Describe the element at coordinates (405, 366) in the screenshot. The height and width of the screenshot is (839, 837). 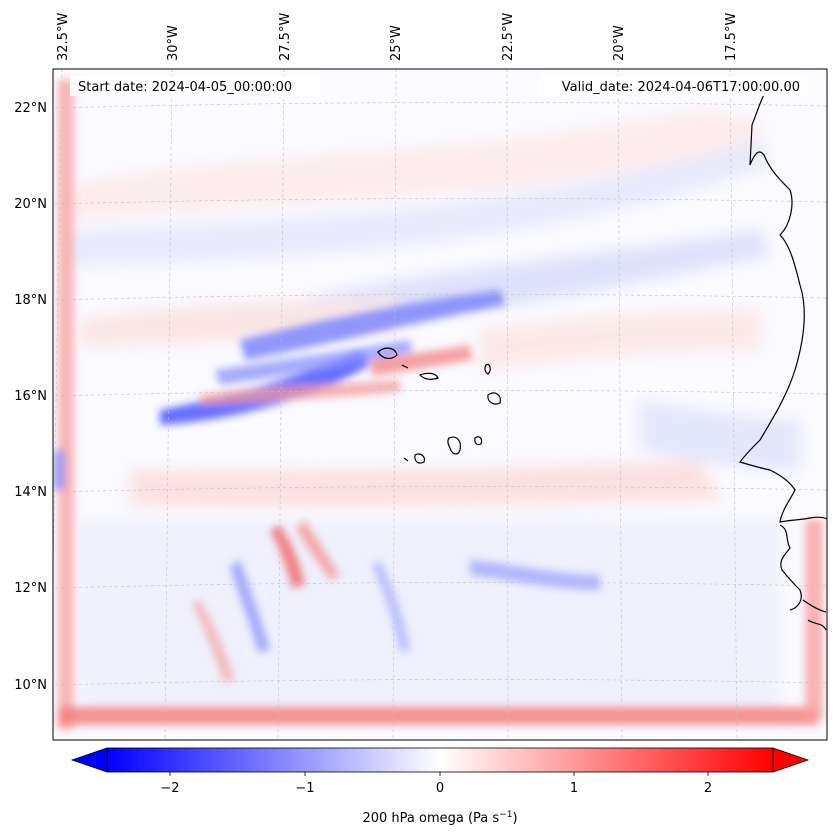
I see `island-sao-vicente` at that location.